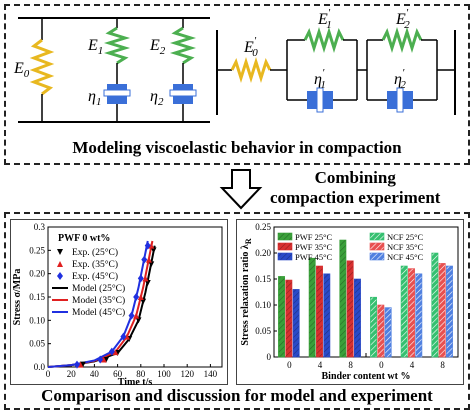 Image resolution: width=474 pixels, height=415 pixels. What do you see at coordinates (405, 257) in the screenshot?
I see `legend-label: NCF 45°C` at bounding box center [405, 257].